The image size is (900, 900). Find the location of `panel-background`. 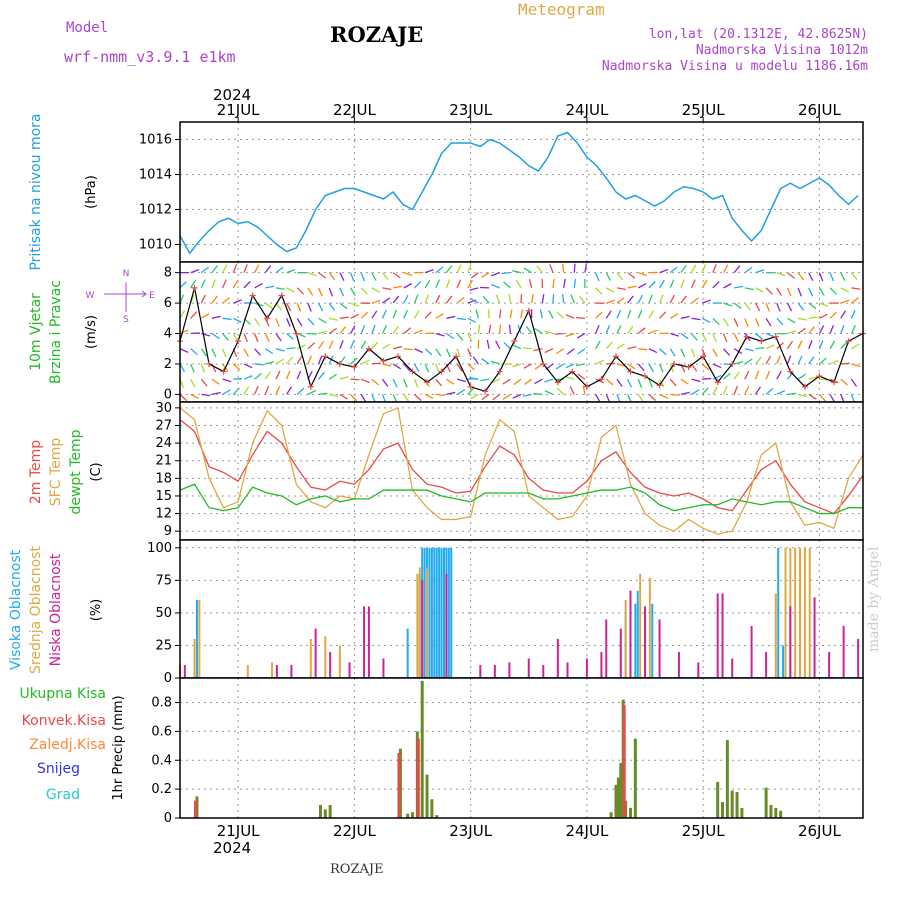

panel-background is located at coordinates (521, 748).